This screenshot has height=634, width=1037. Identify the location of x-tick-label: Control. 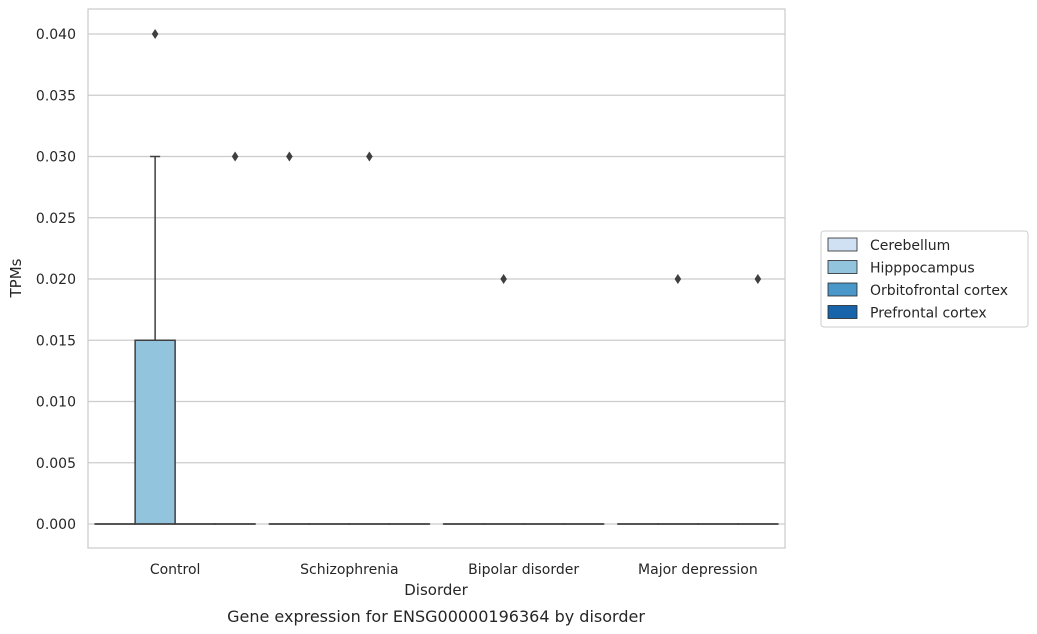
(175, 570).